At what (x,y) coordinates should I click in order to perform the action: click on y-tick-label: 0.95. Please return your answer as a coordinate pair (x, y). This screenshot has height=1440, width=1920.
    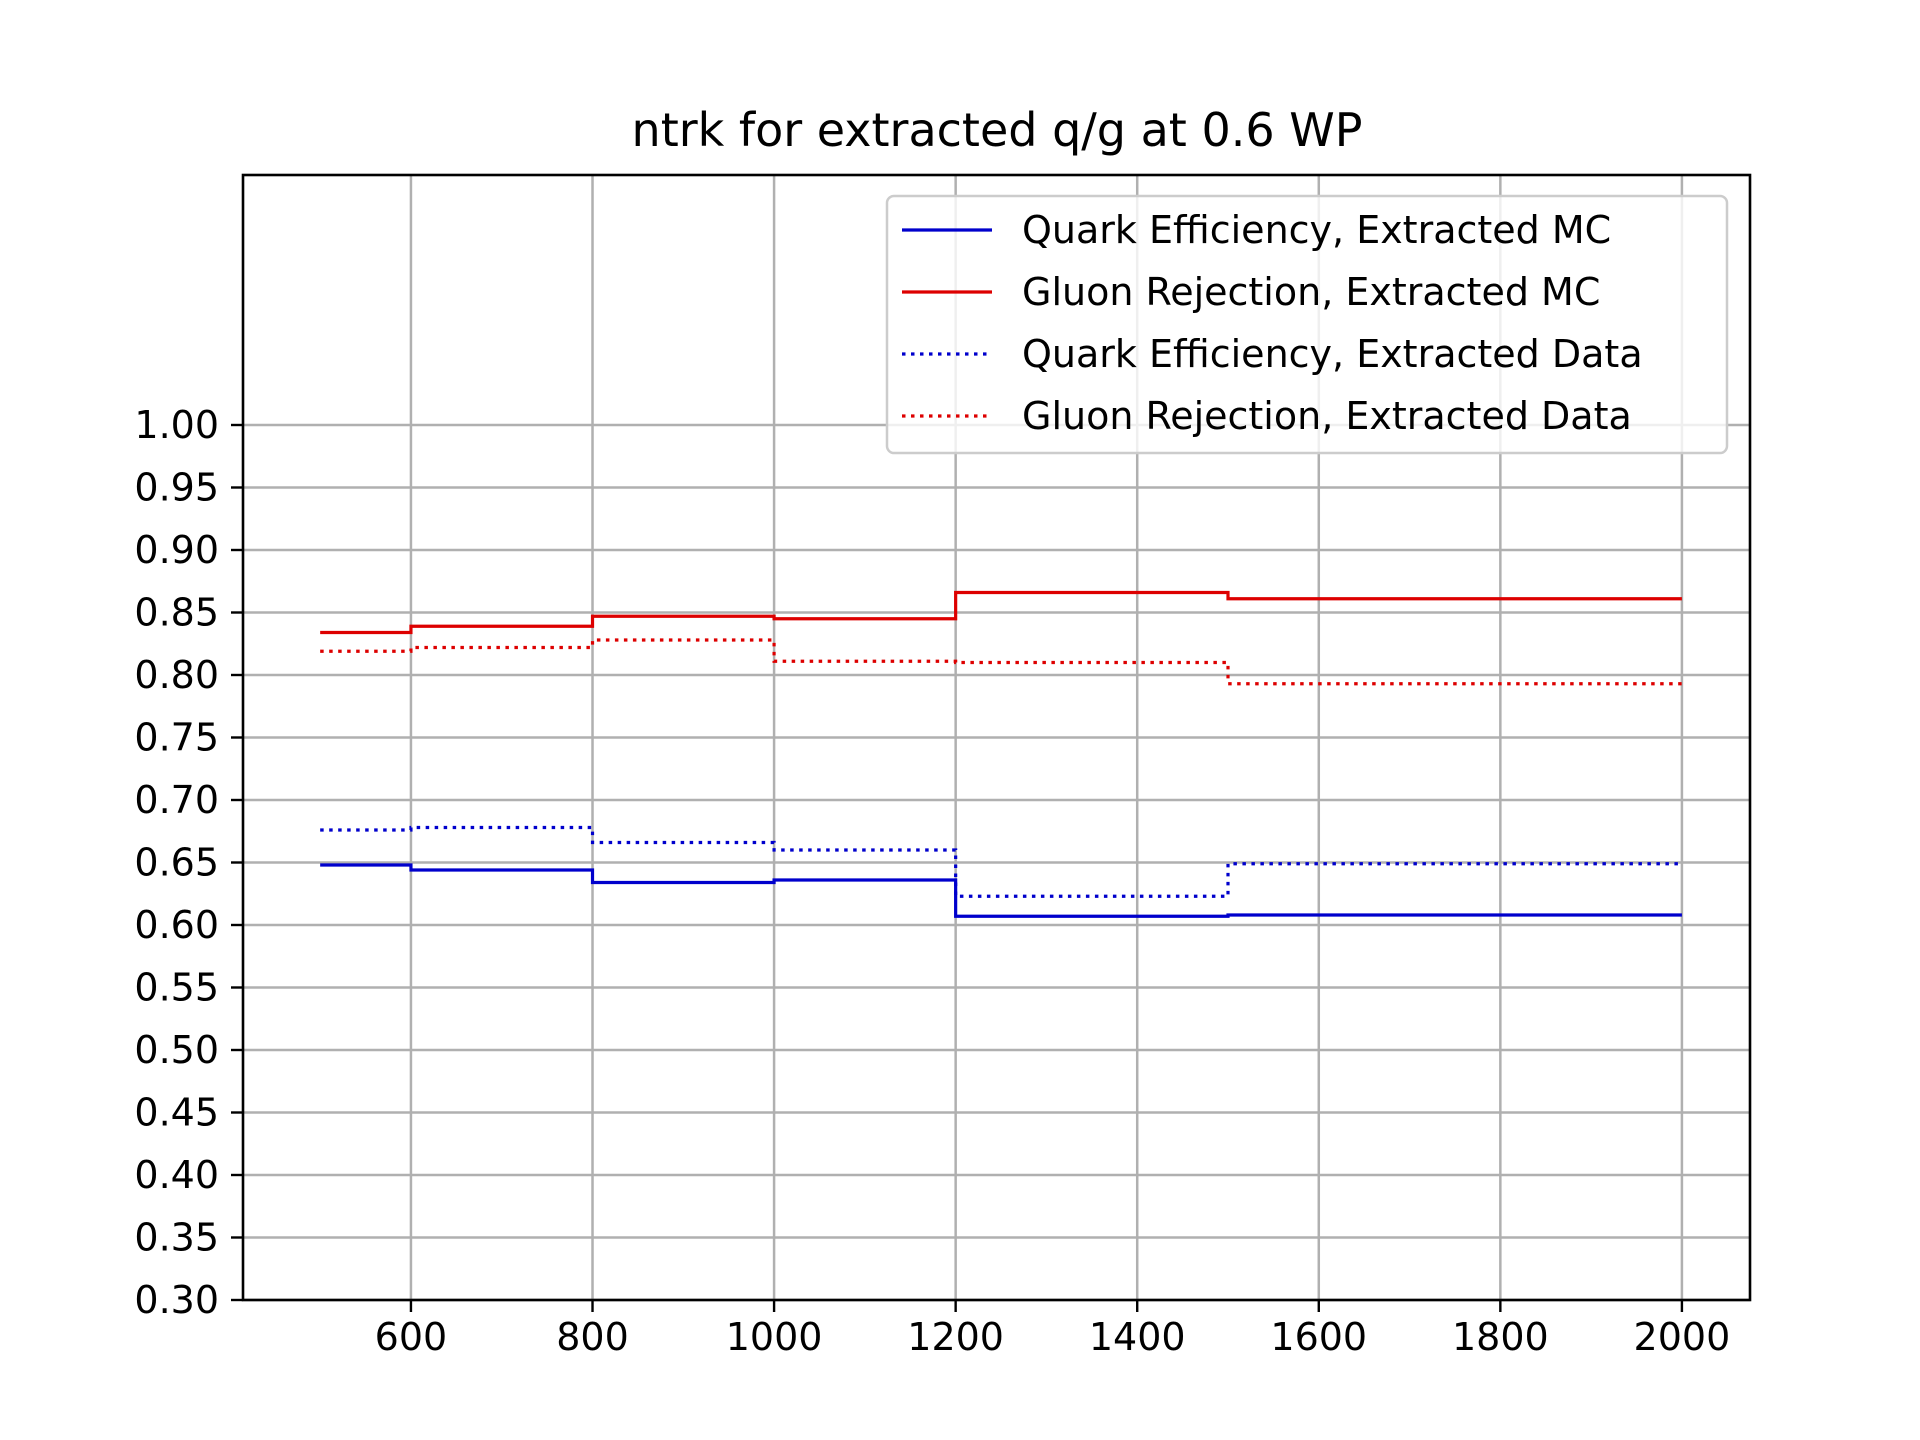
    Looking at the image, I should click on (176, 488).